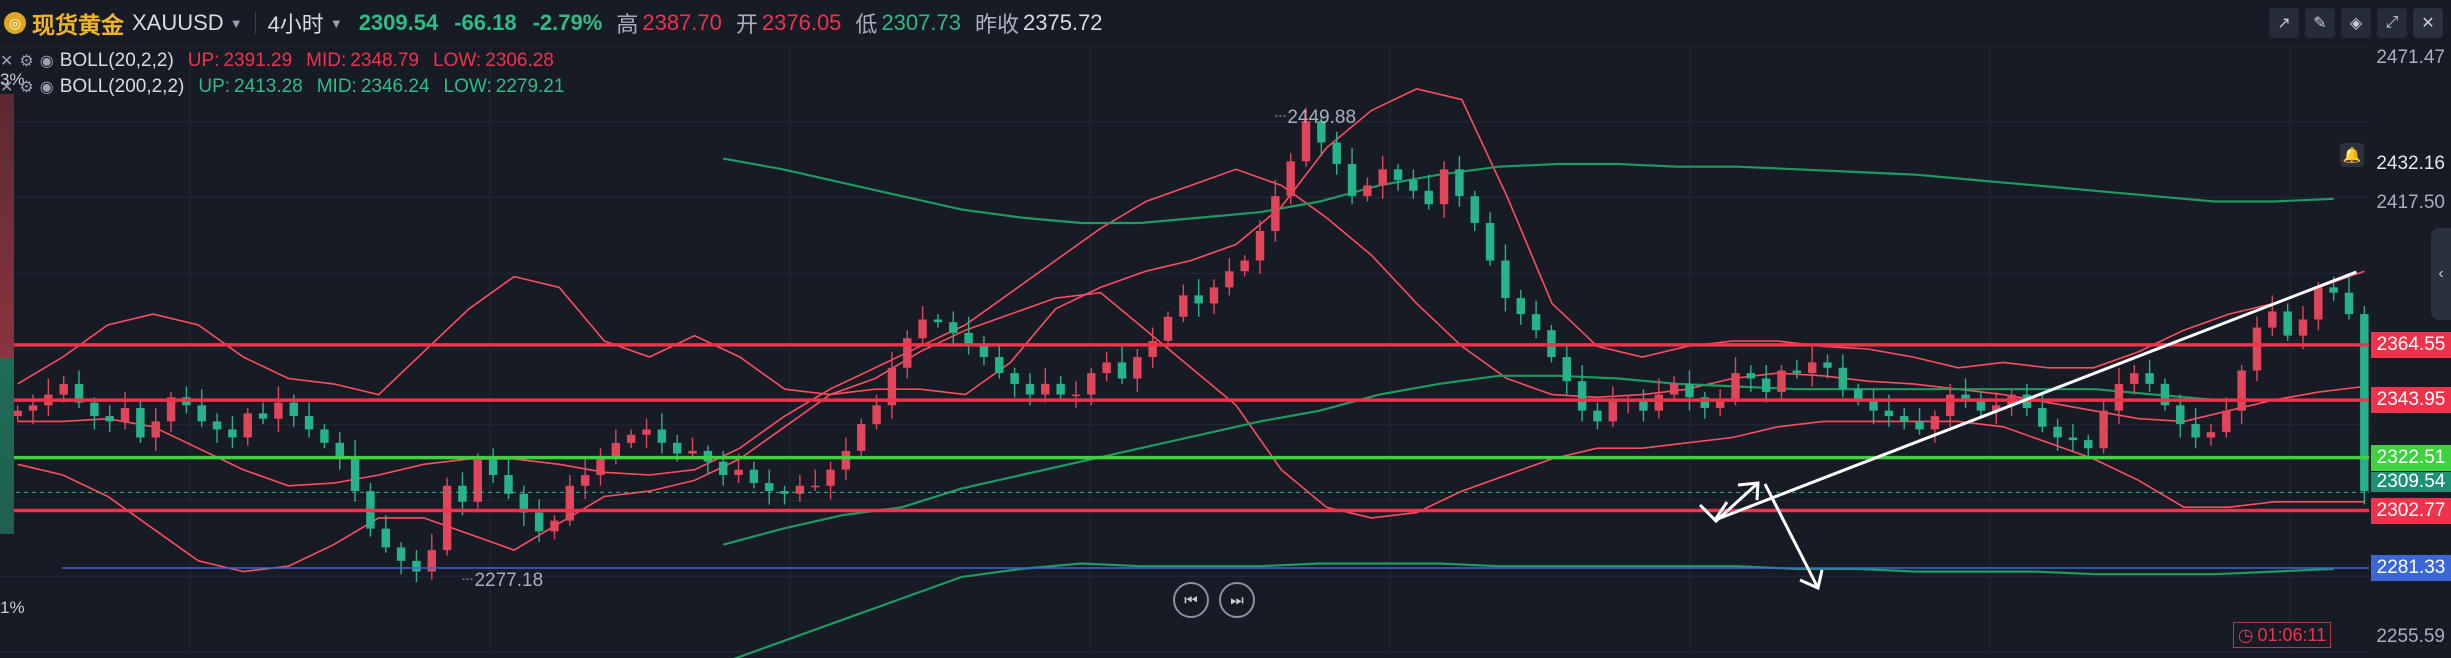 This screenshot has width=2451, height=658. What do you see at coordinates (508, 580) in the screenshot?
I see `extreme-marker-label: 2277.18` at bounding box center [508, 580].